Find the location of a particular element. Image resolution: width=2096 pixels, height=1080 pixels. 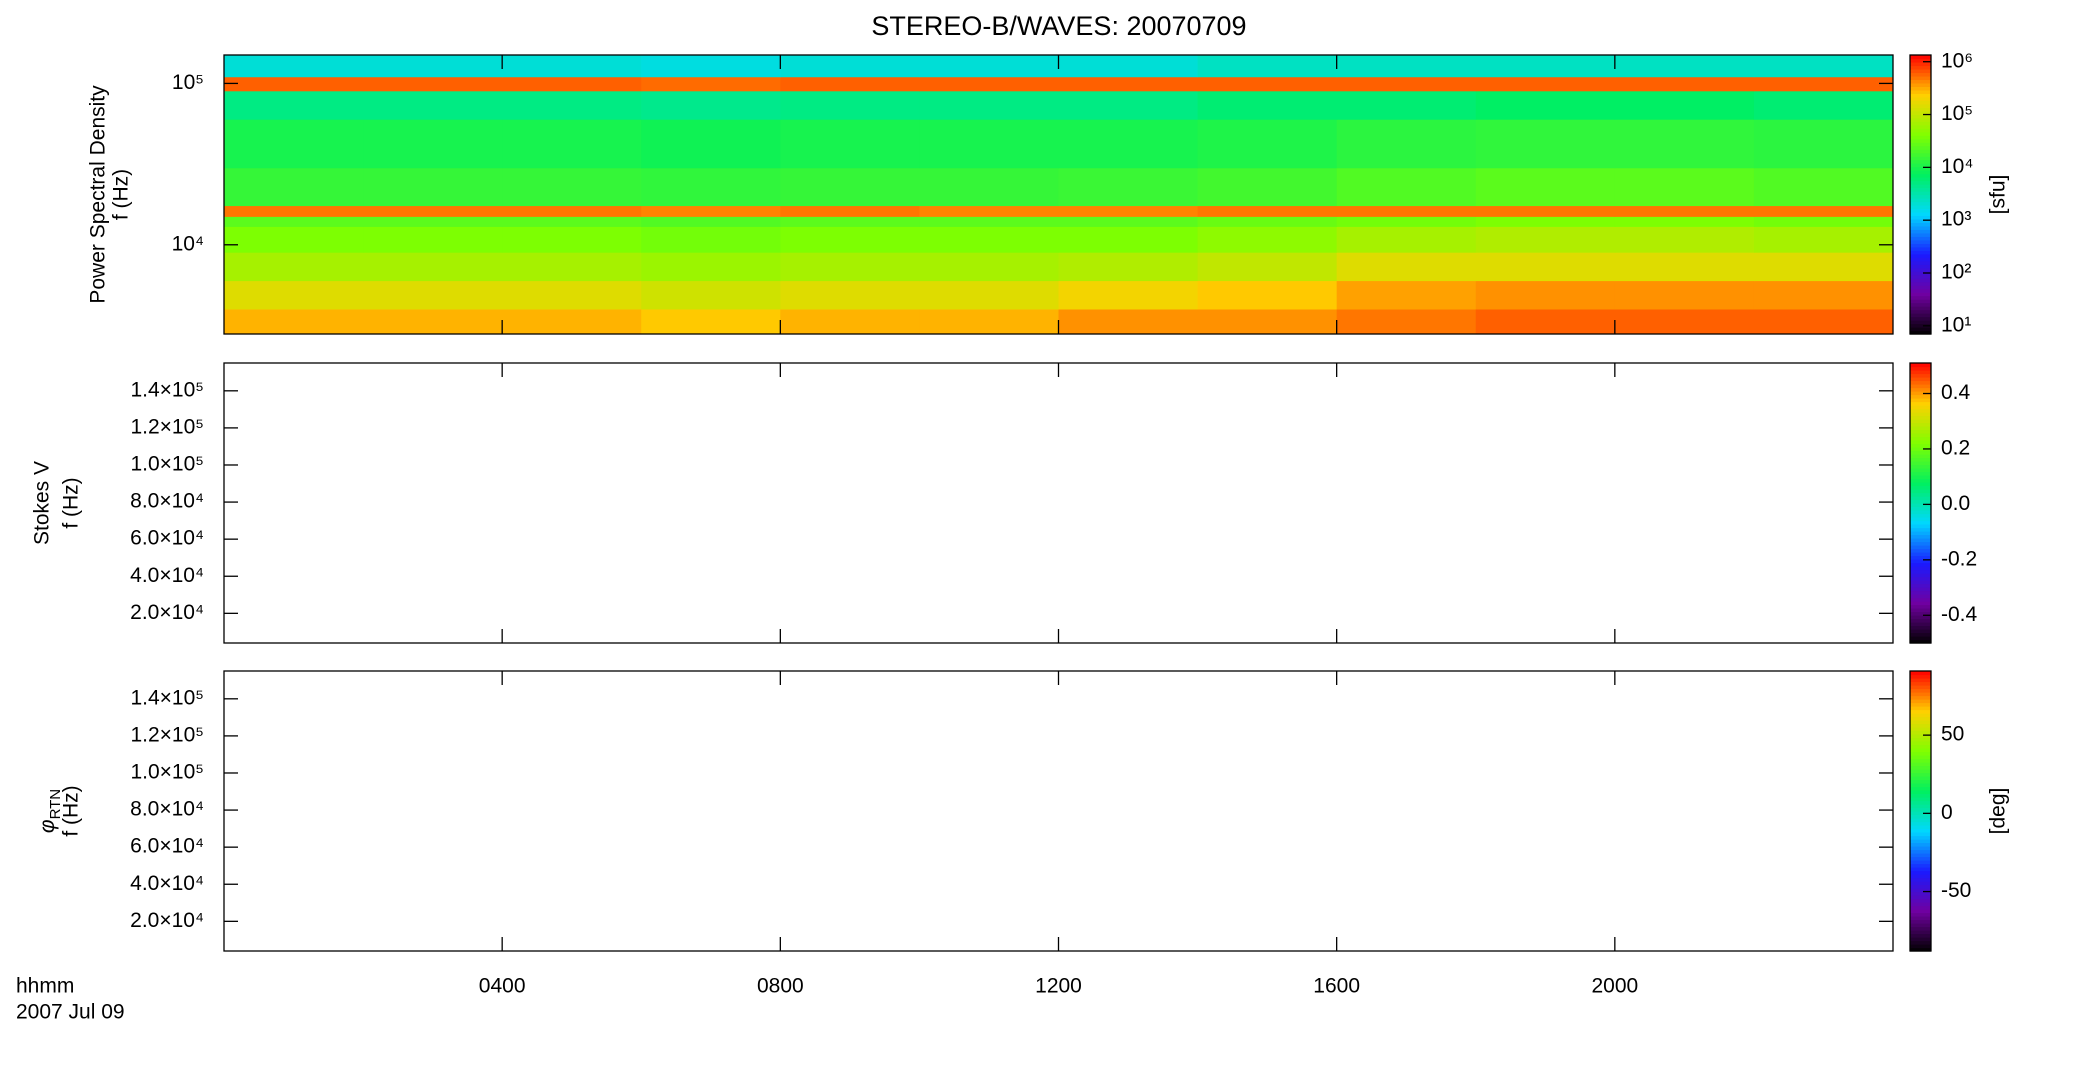

date-label: 2007 Jul 09 is located at coordinates (70, 1012).